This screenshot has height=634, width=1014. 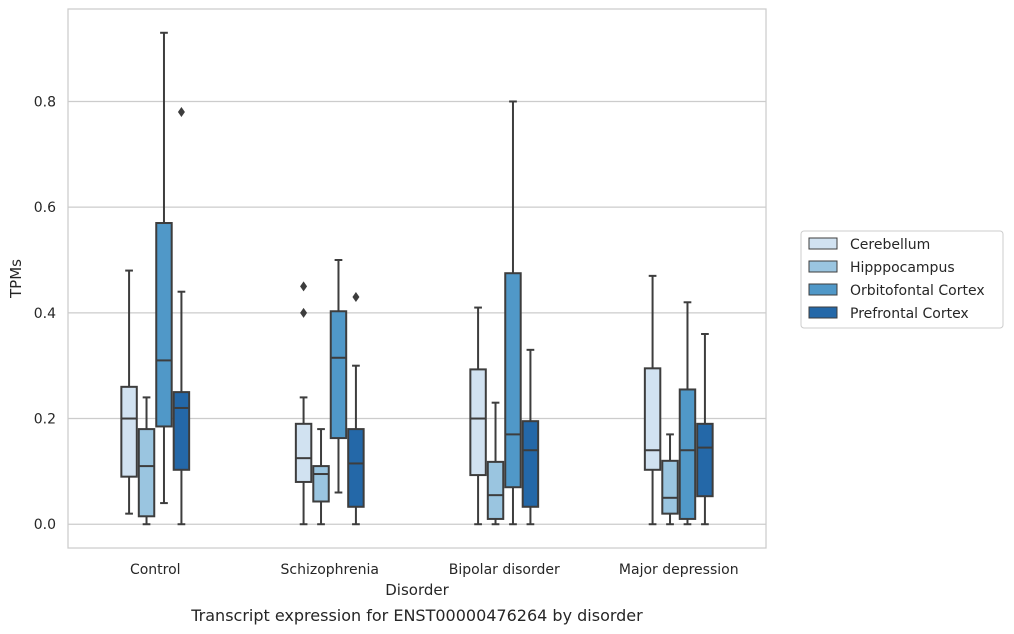 What do you see at coordinates (917, 291) in the screenshot?
I see `legend-label: Orbitofontal Cortex` at bounding box center [917, 291].